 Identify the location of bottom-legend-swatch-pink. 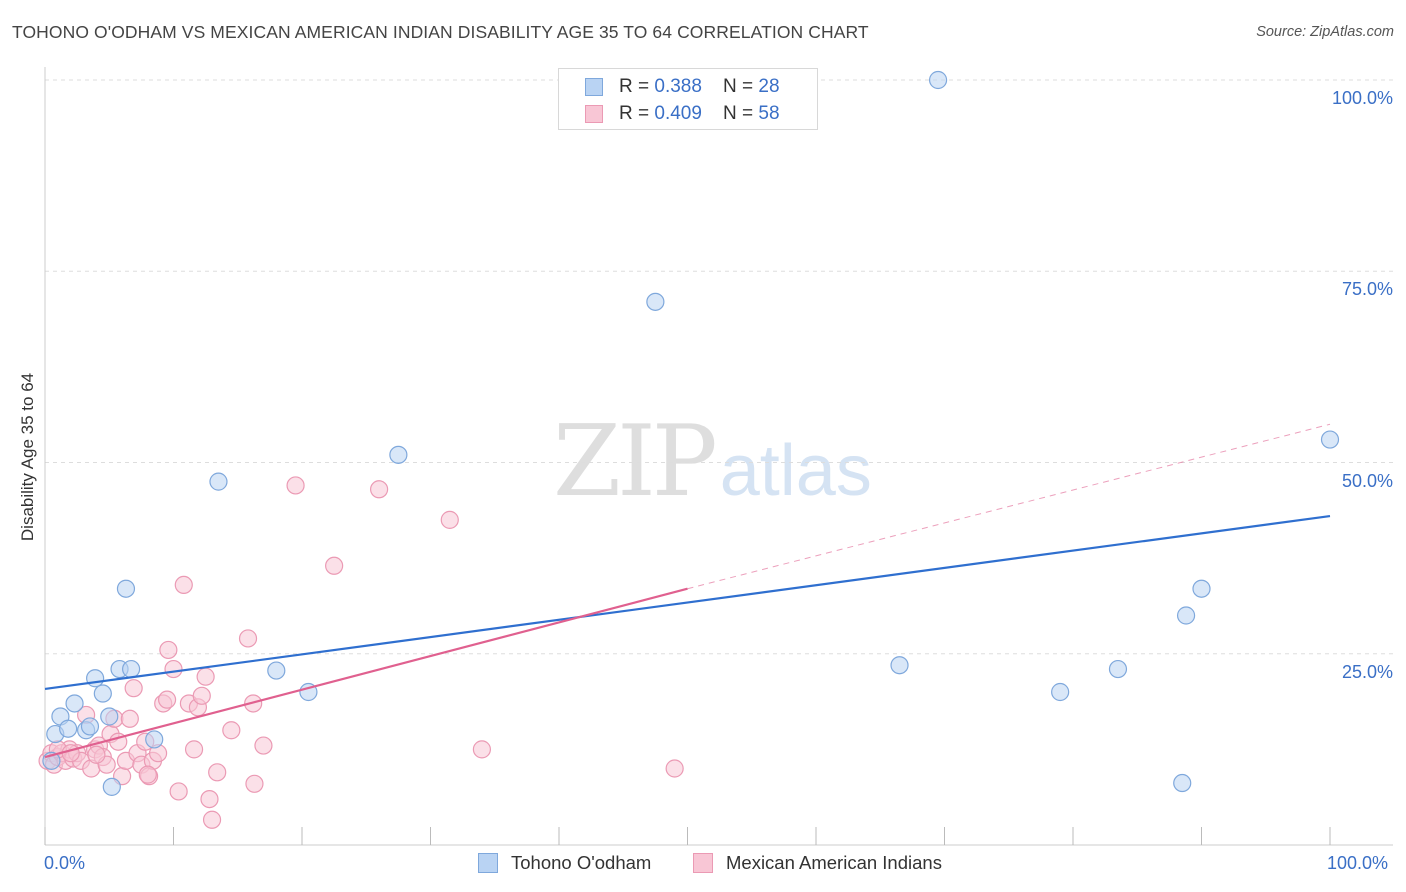
(703, 863).